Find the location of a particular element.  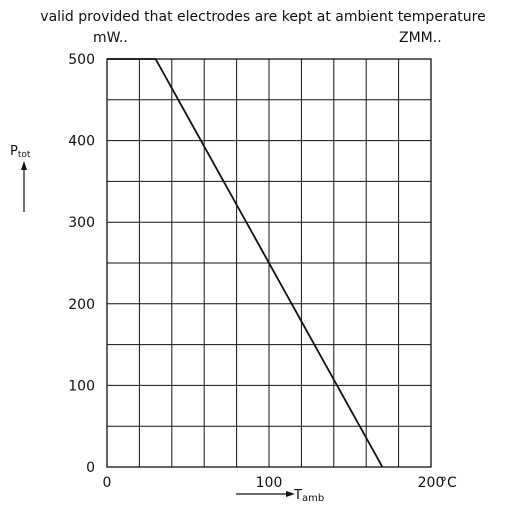

svg-text: Tamb is located at coordinates (308, 496).